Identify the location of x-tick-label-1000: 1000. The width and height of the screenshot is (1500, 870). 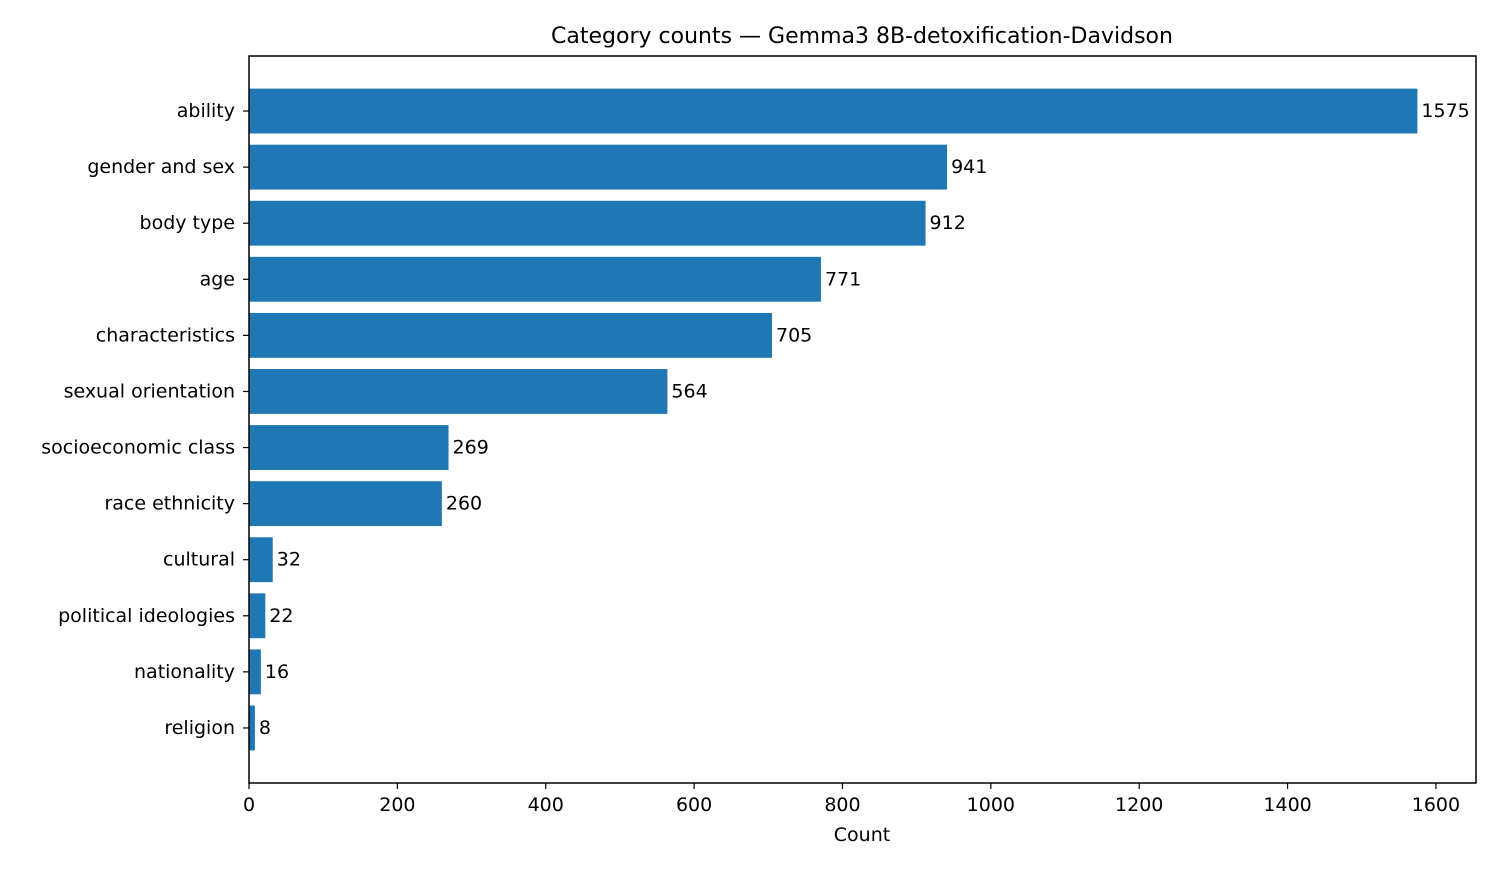
(991, 805).